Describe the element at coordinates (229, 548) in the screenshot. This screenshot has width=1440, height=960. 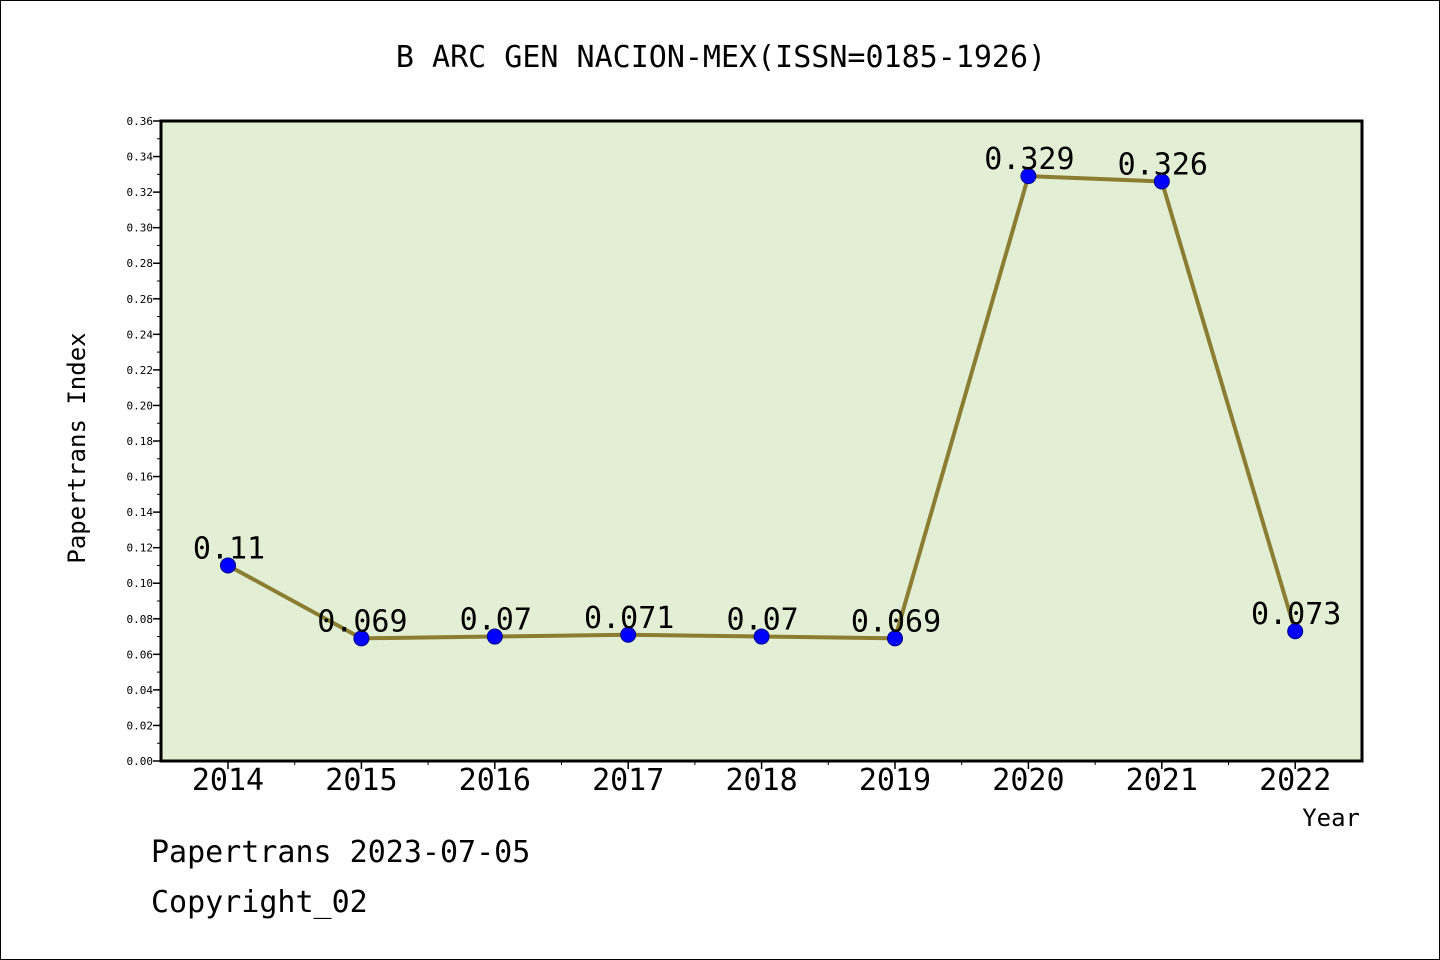
I see `data-point-label: 0.11` at that location.